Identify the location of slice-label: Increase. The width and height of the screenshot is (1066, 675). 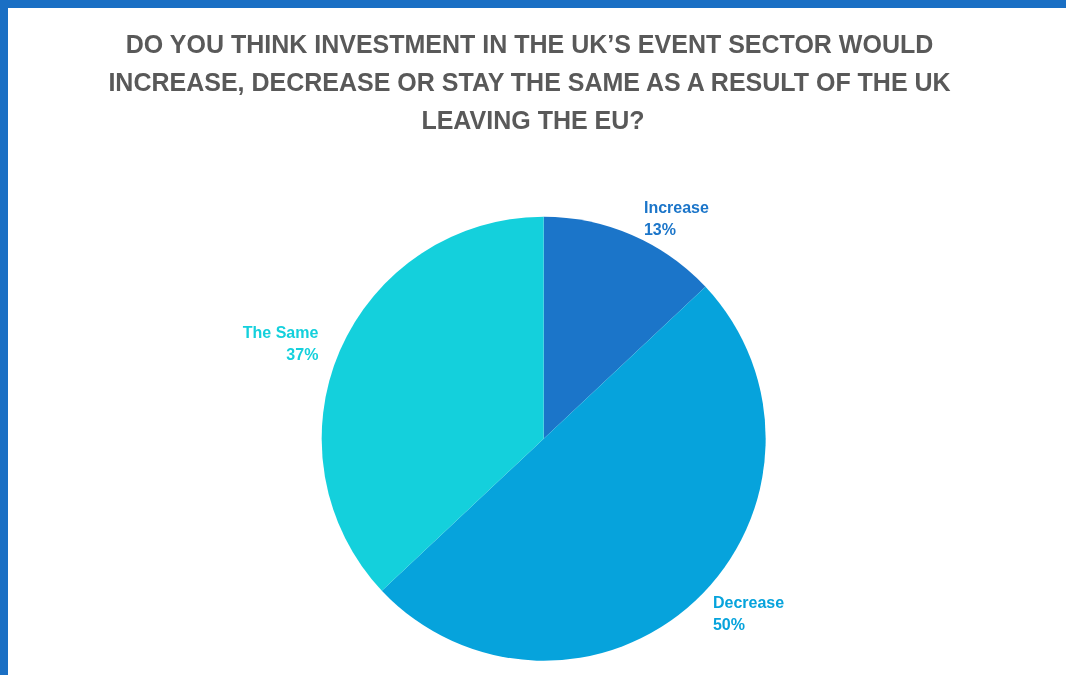
(676, 207).